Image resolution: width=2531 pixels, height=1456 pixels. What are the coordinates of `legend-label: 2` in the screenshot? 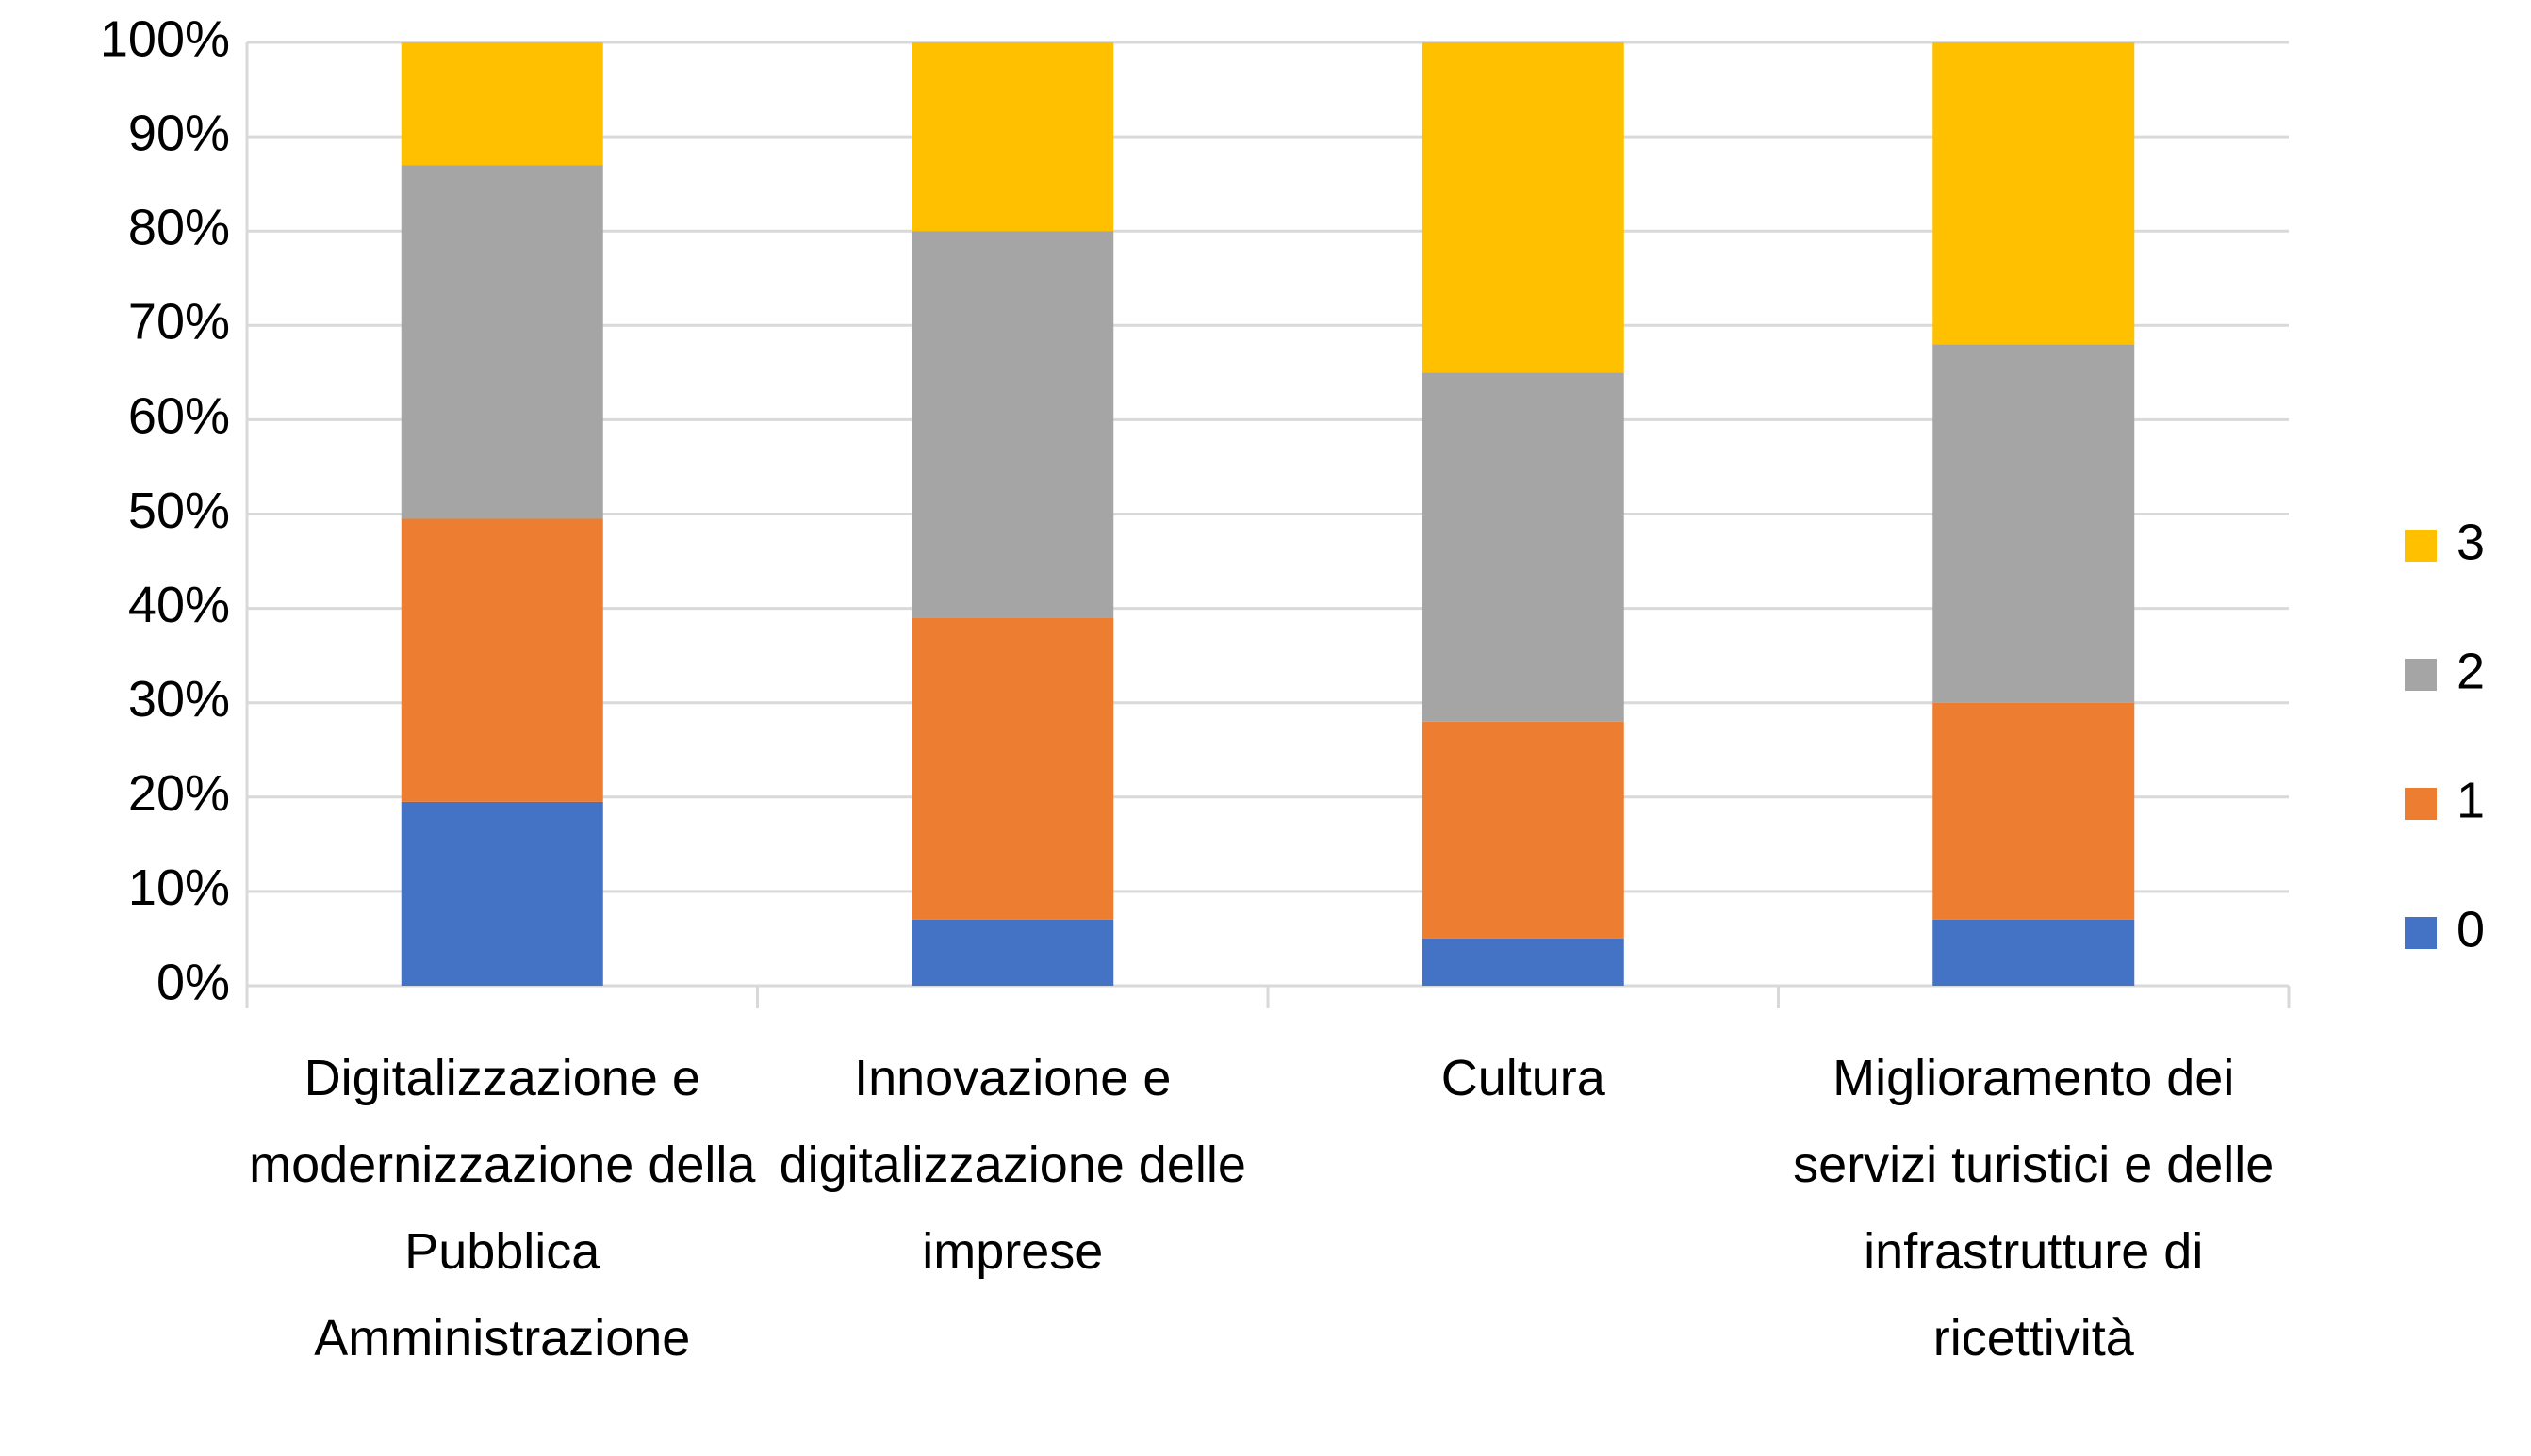 It's located at (2471, 671).